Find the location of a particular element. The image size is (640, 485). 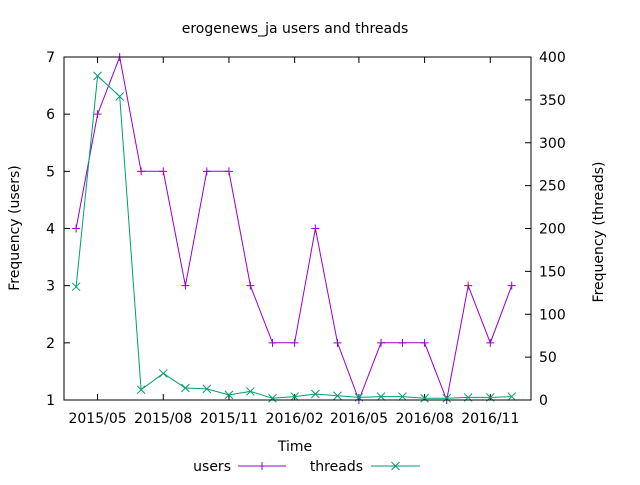

y-tick-label: 2 is located at coordinates (50, 344).